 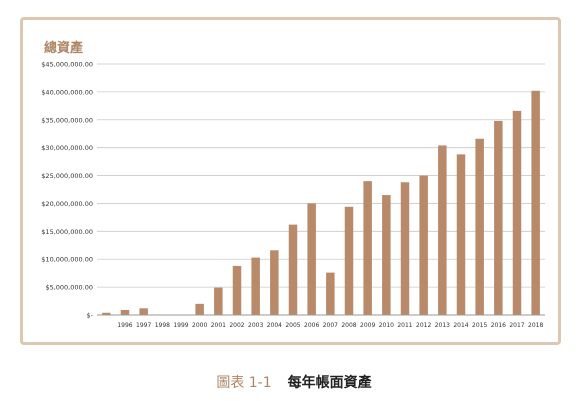 I want to click on x-tick-label: 2001, so click(x=218, y=325).